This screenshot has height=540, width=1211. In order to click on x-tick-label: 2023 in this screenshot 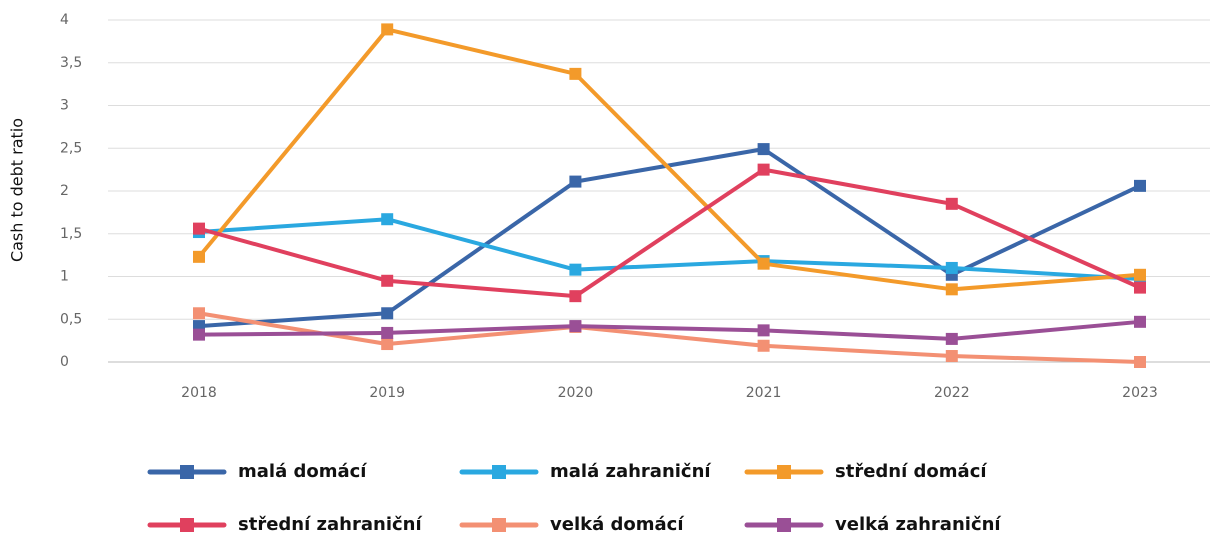, I will do `click(1140, 393)`.